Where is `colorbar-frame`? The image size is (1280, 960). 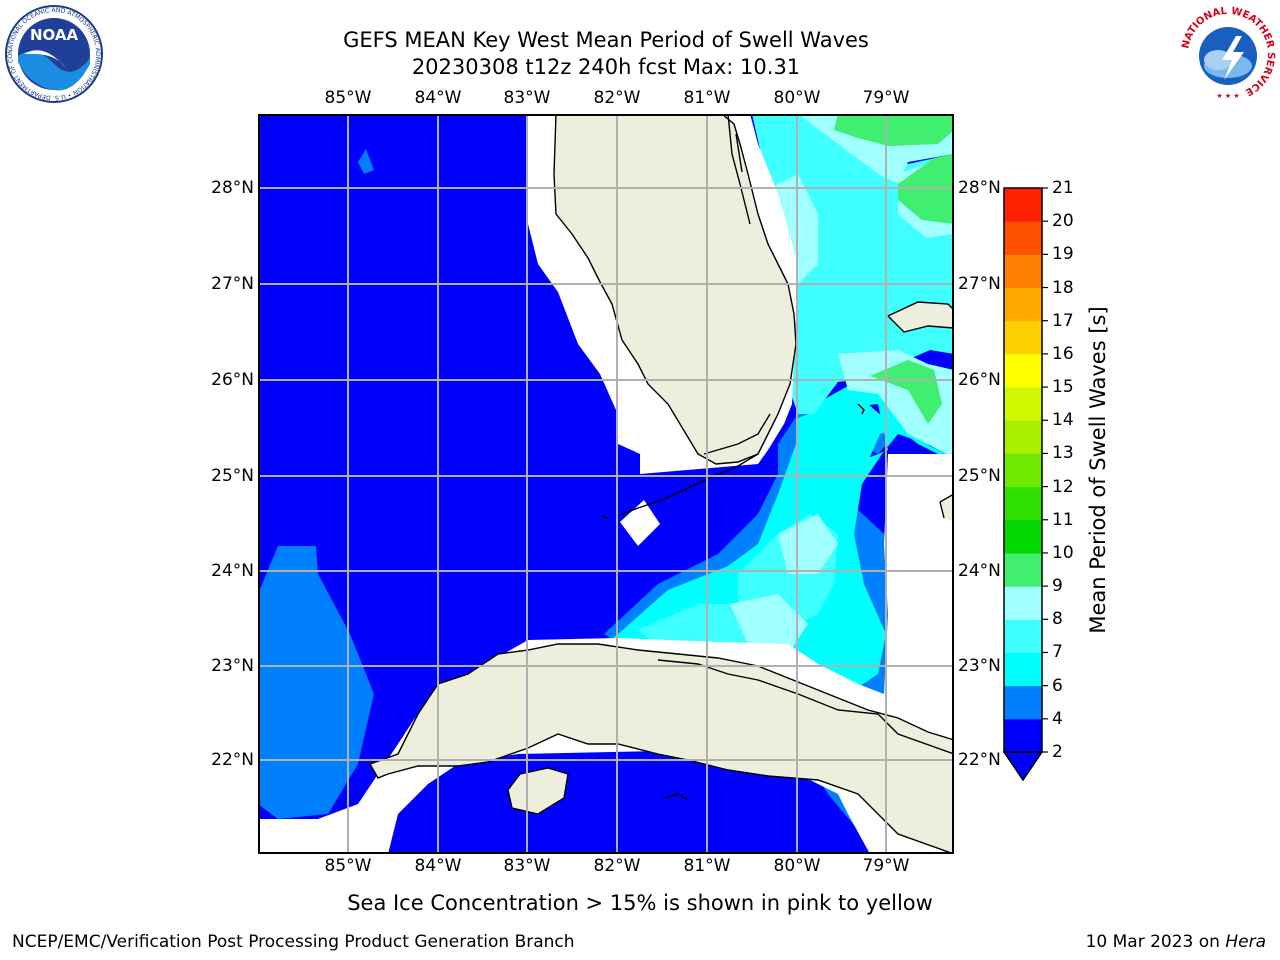
colorbar-frame is located at coordinates (1023, 470).